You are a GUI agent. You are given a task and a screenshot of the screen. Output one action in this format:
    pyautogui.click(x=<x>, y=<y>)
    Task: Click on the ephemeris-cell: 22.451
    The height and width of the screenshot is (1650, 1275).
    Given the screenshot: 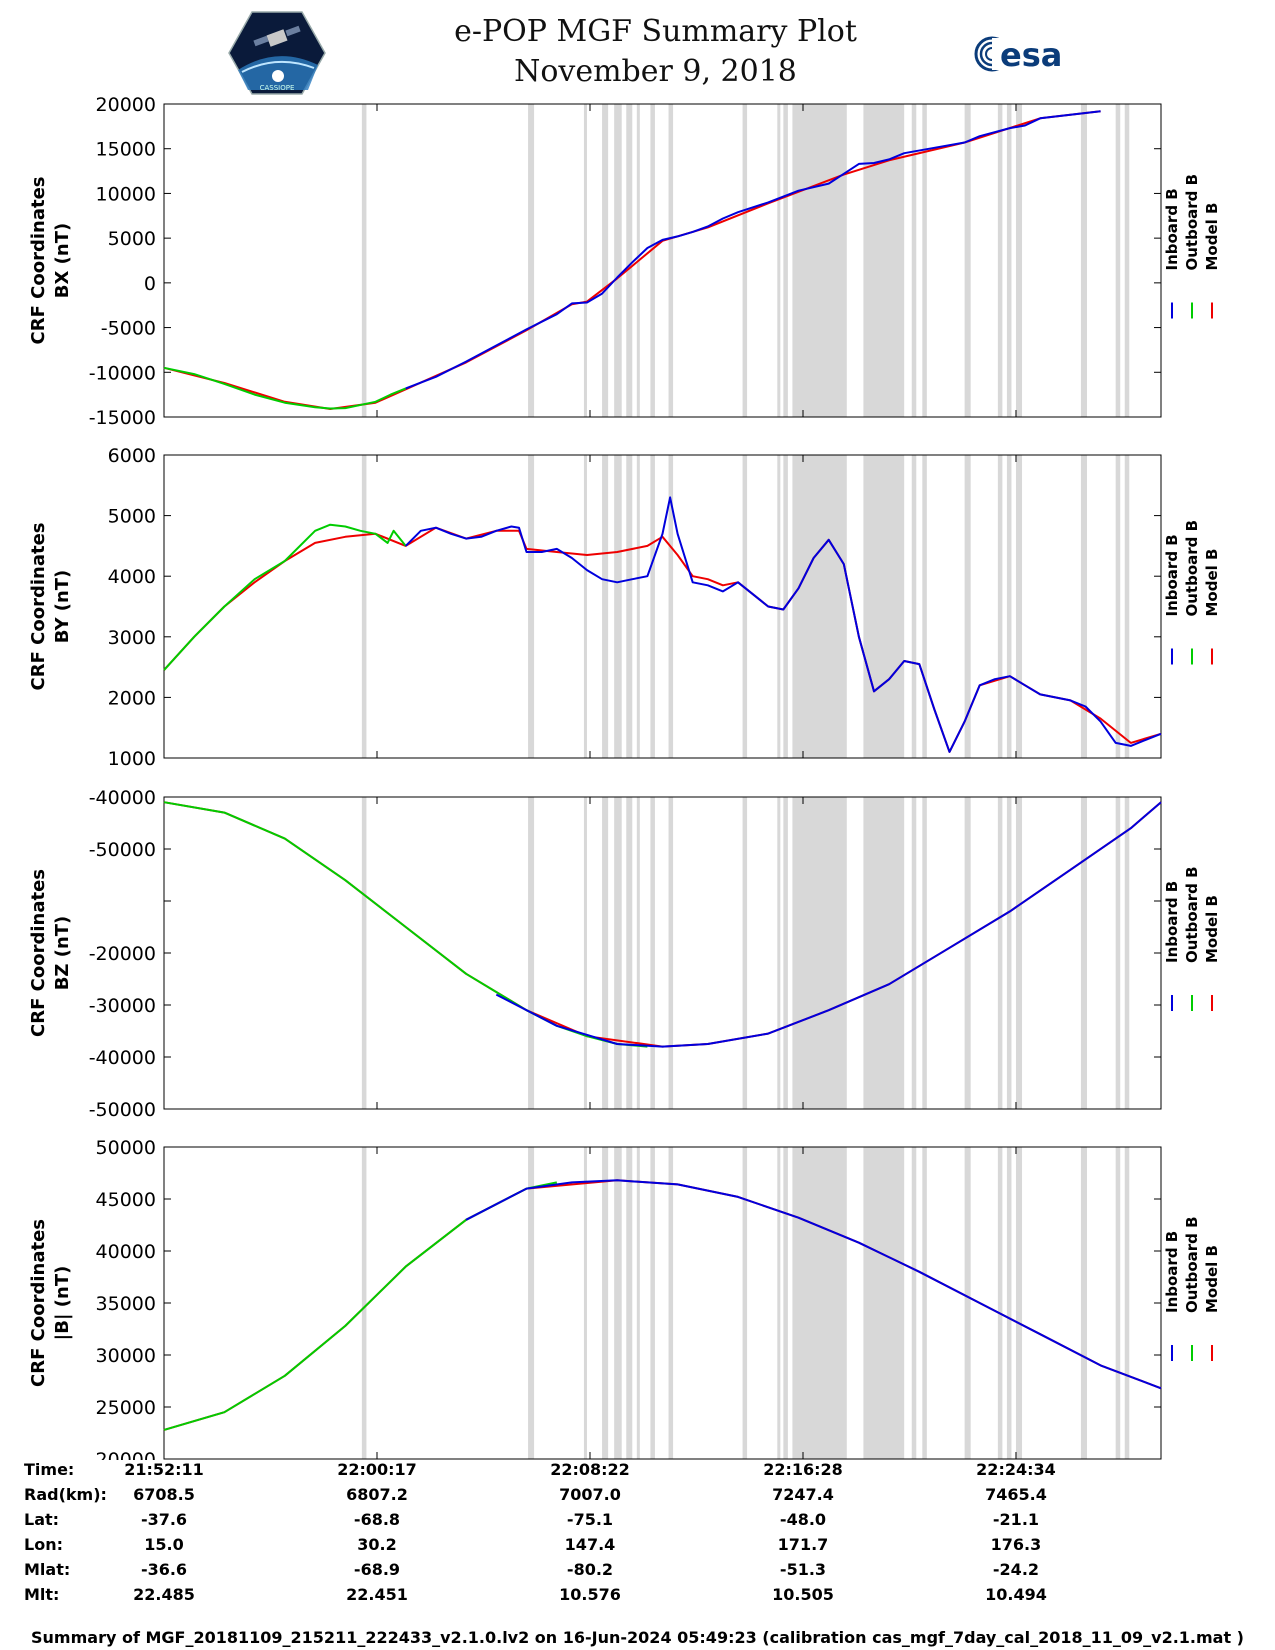 What is the action you would take?
    pyautogui.click(x=377, y=1594)
    